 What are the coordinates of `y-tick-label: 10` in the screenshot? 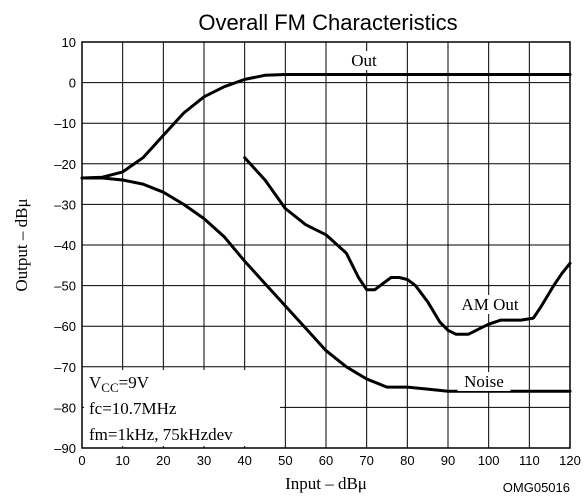 It's located at (69, 42).